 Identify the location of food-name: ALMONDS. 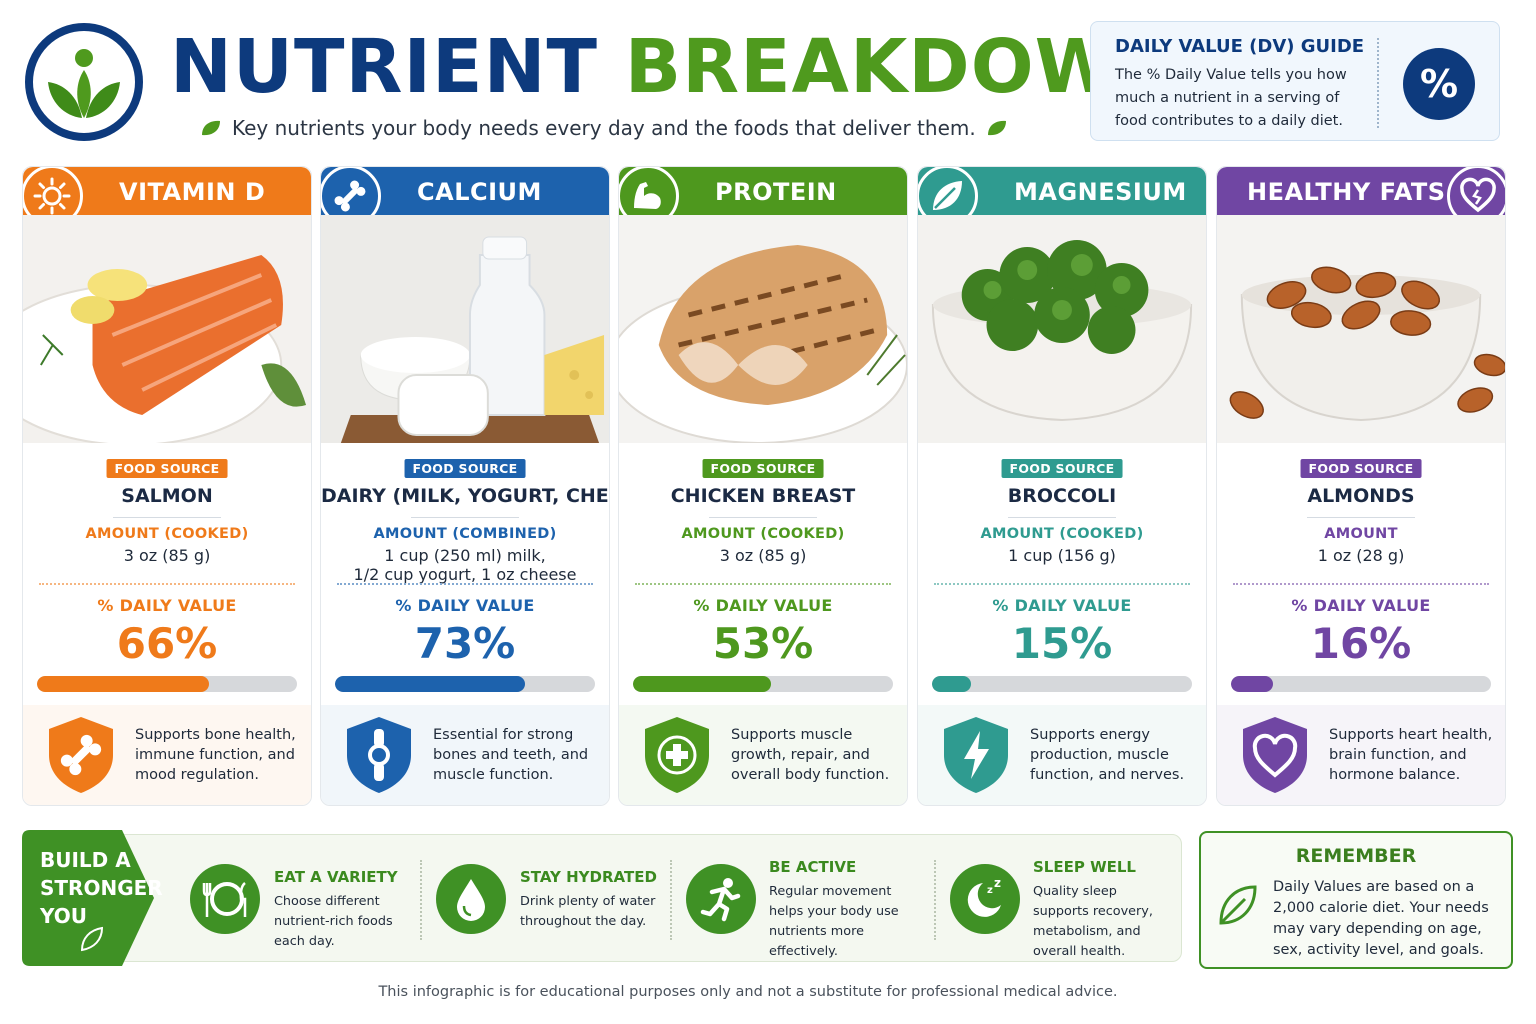
(1361, 496).